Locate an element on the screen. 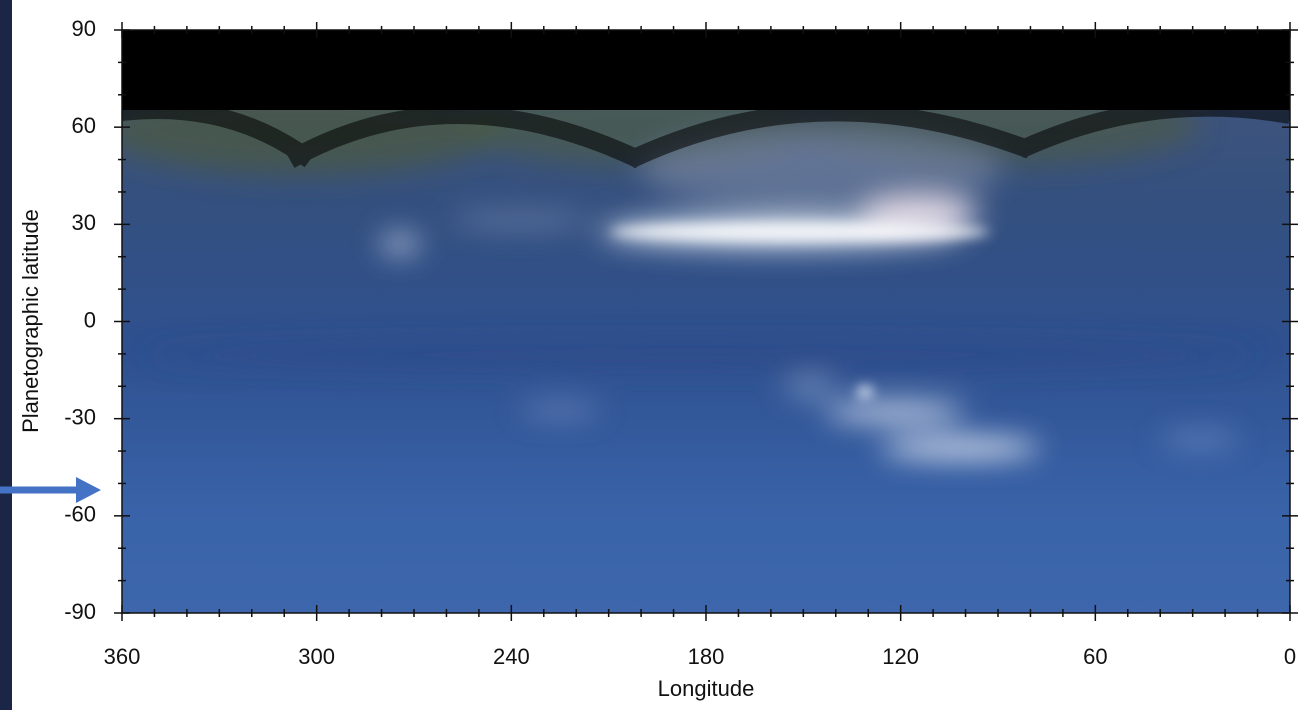 This screenshot has width=1304, height=710. x-tick-label: 360 is located at coordinates (122, 656).